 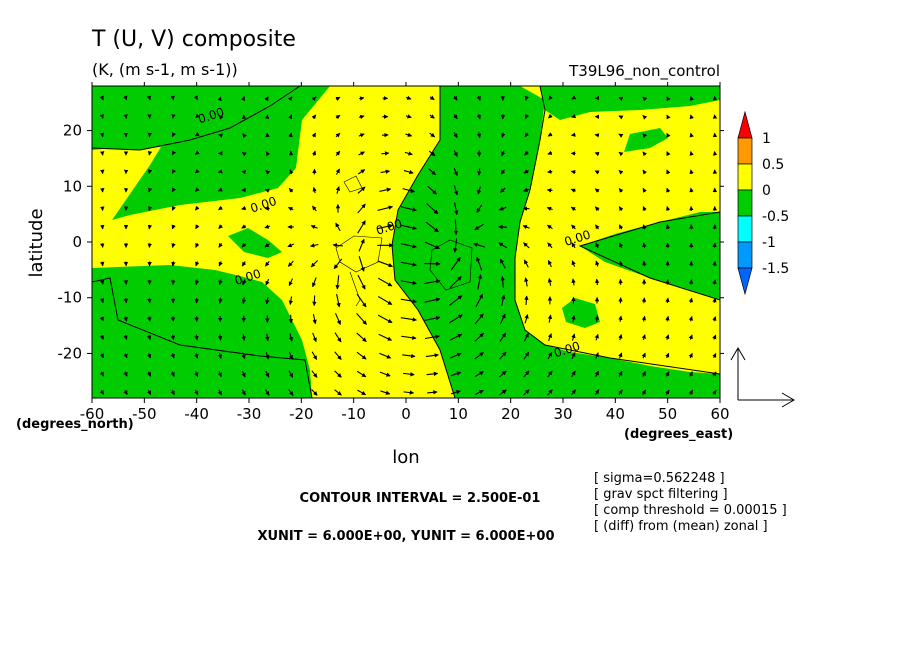 I want to click on note-line: [ sigma=0.562248 ], so click(x=659, y=478).